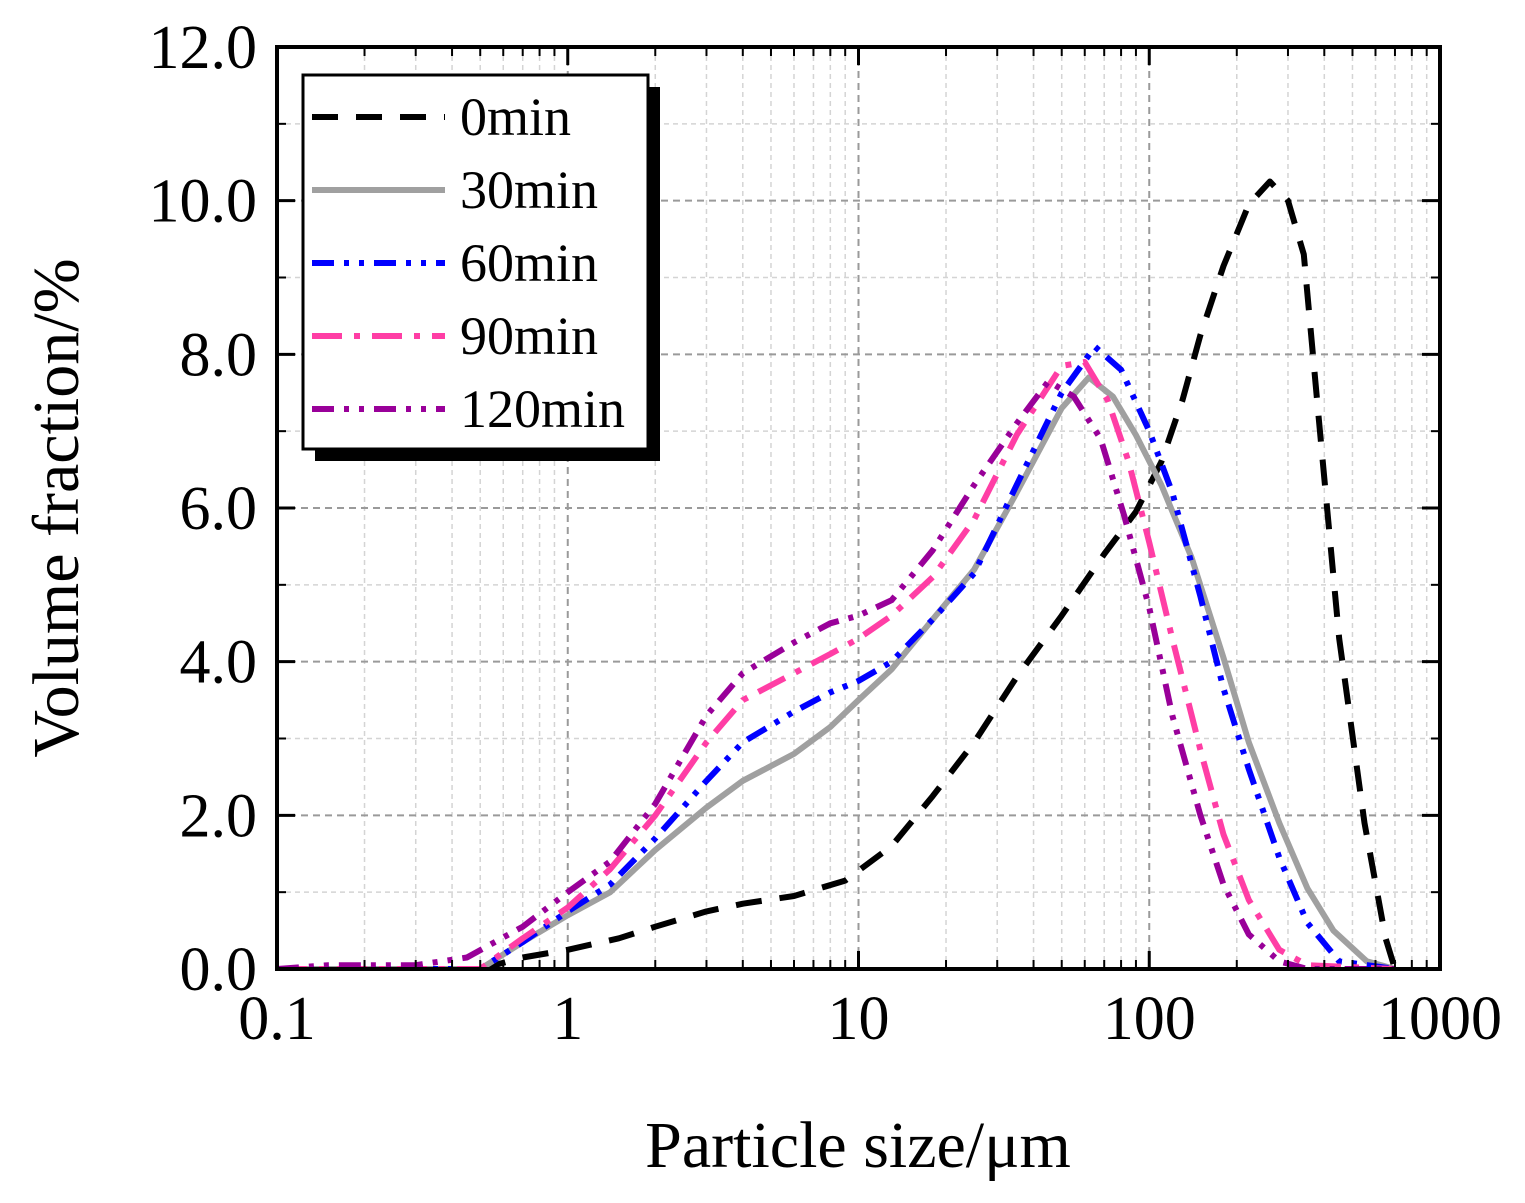  What do you see at coordinates (858, 1145) in the screenshot?
I see `x-axis-title: Particle size/μm` at bounding box center [858, 1145].